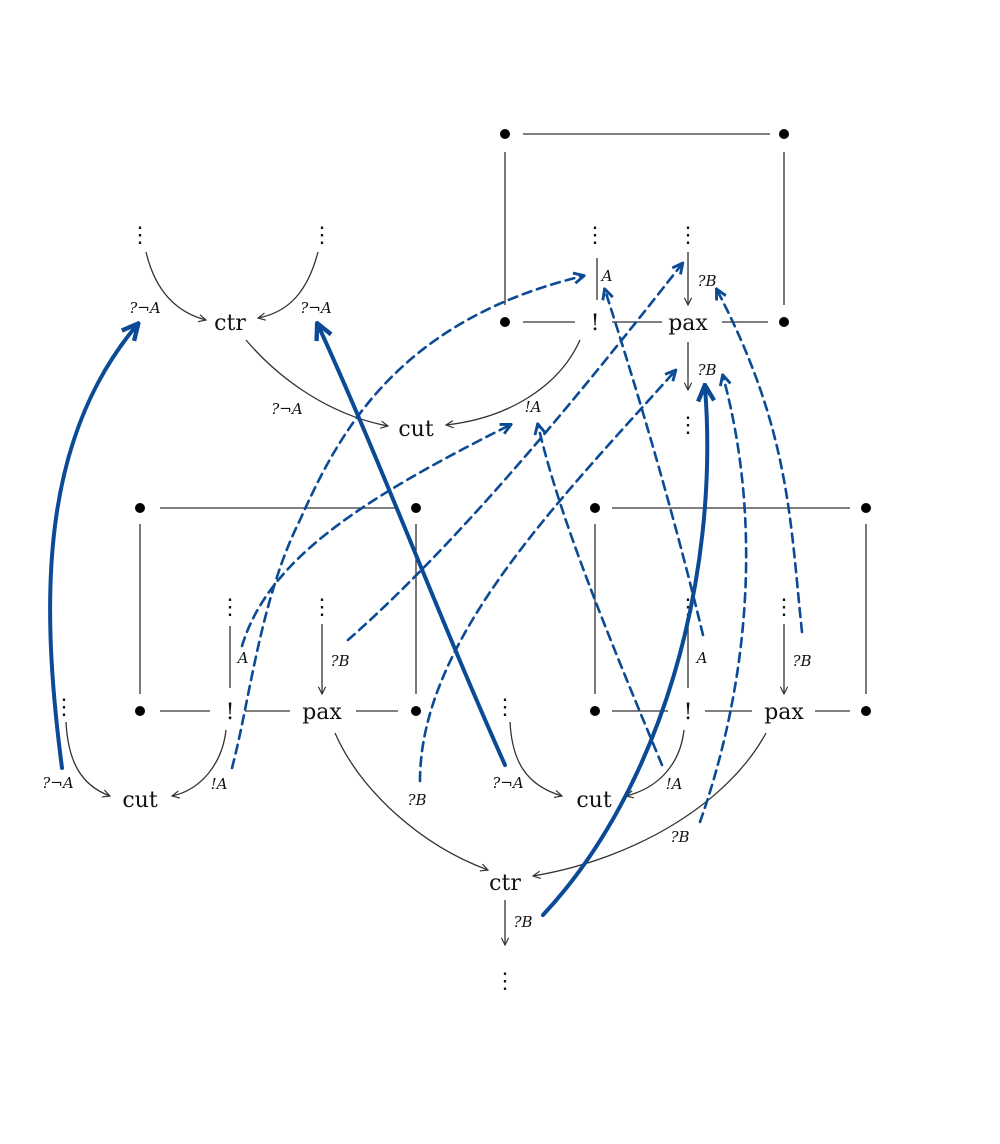  I want to click on box-bottom-right, so click(730, 609).